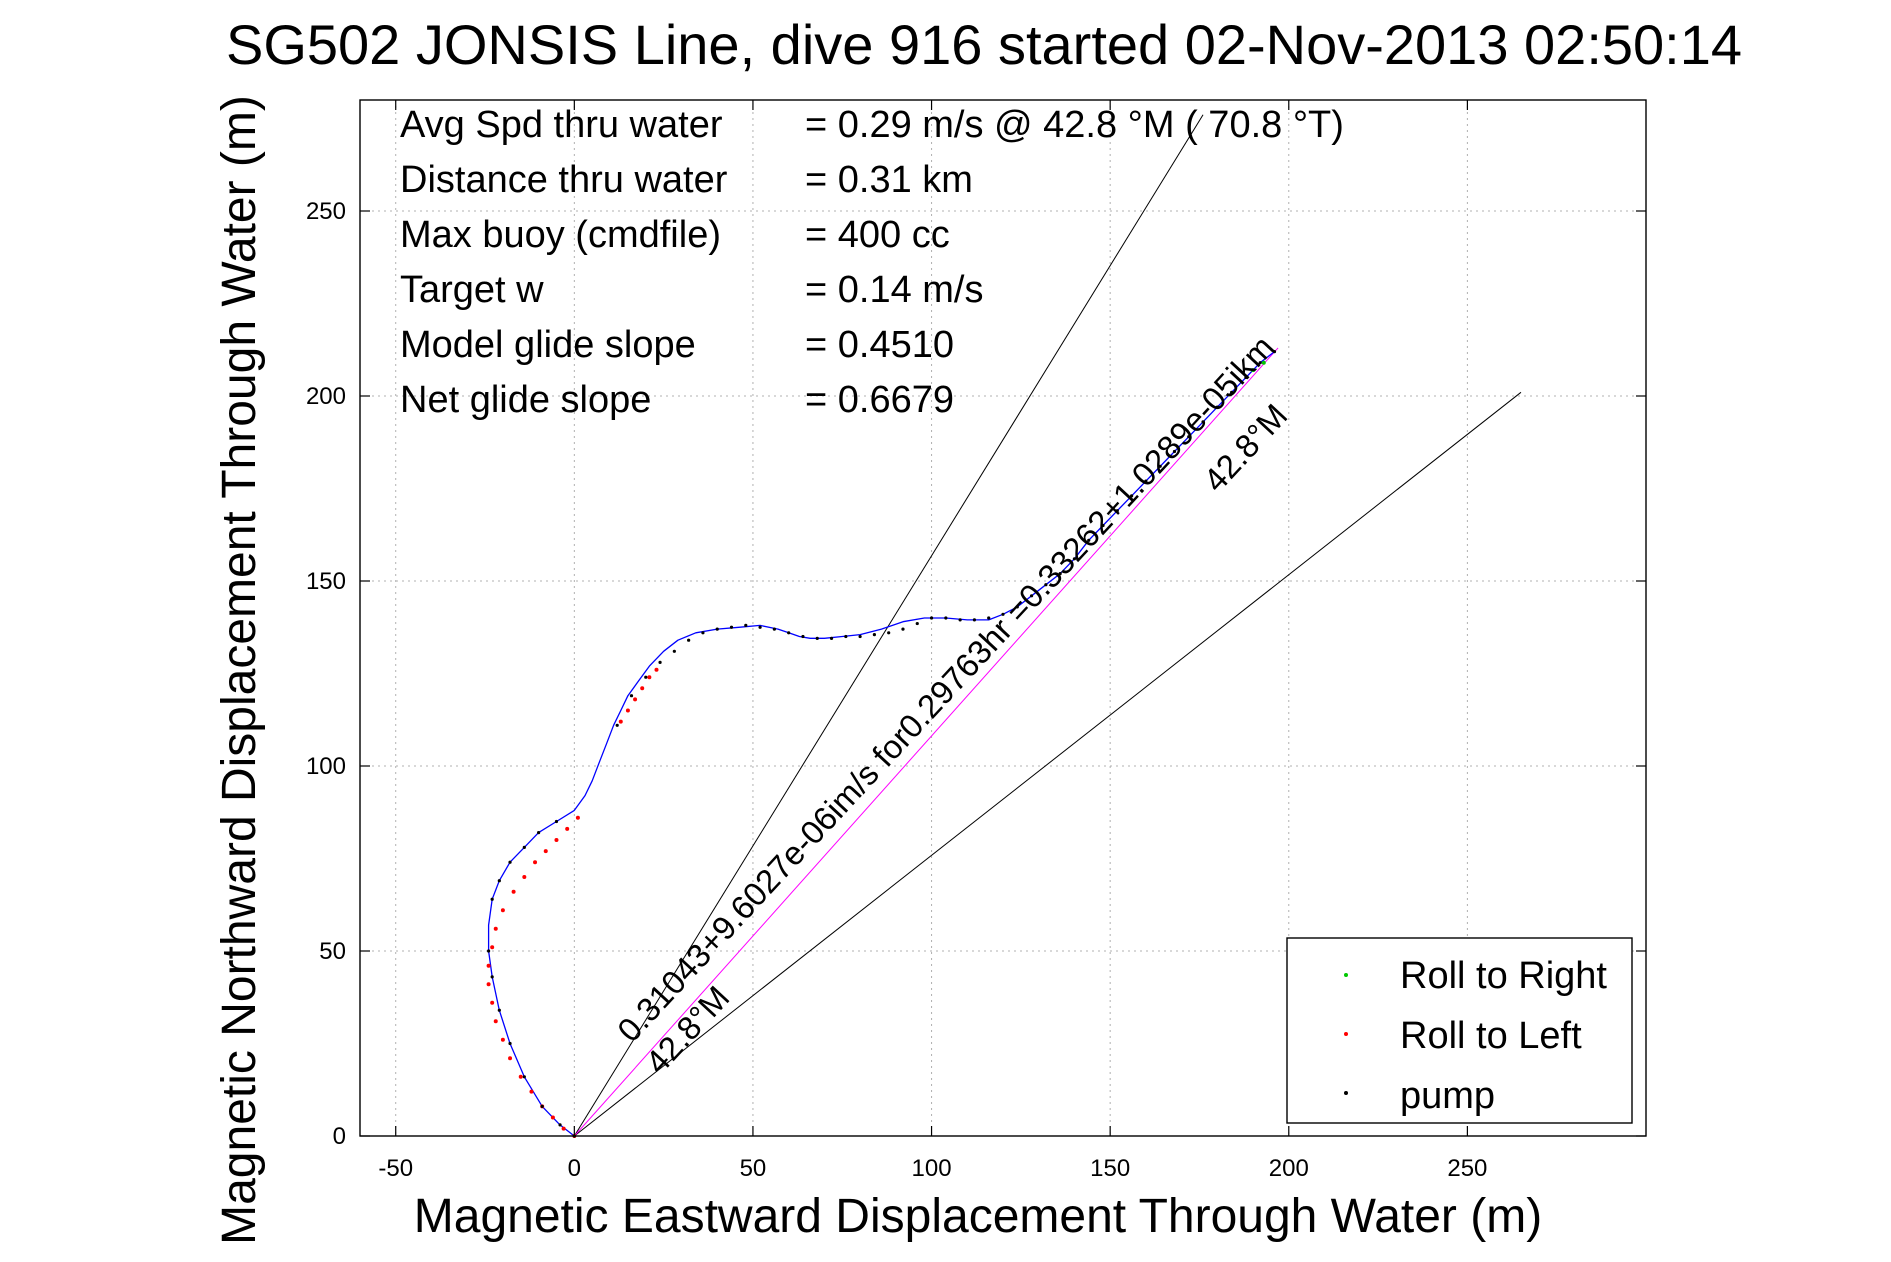 Image resolution: width=1891 pixels, height=1262 pixels. I want to click on stat-value-model-glide-slope: = 0.4510, so click(879, 345).